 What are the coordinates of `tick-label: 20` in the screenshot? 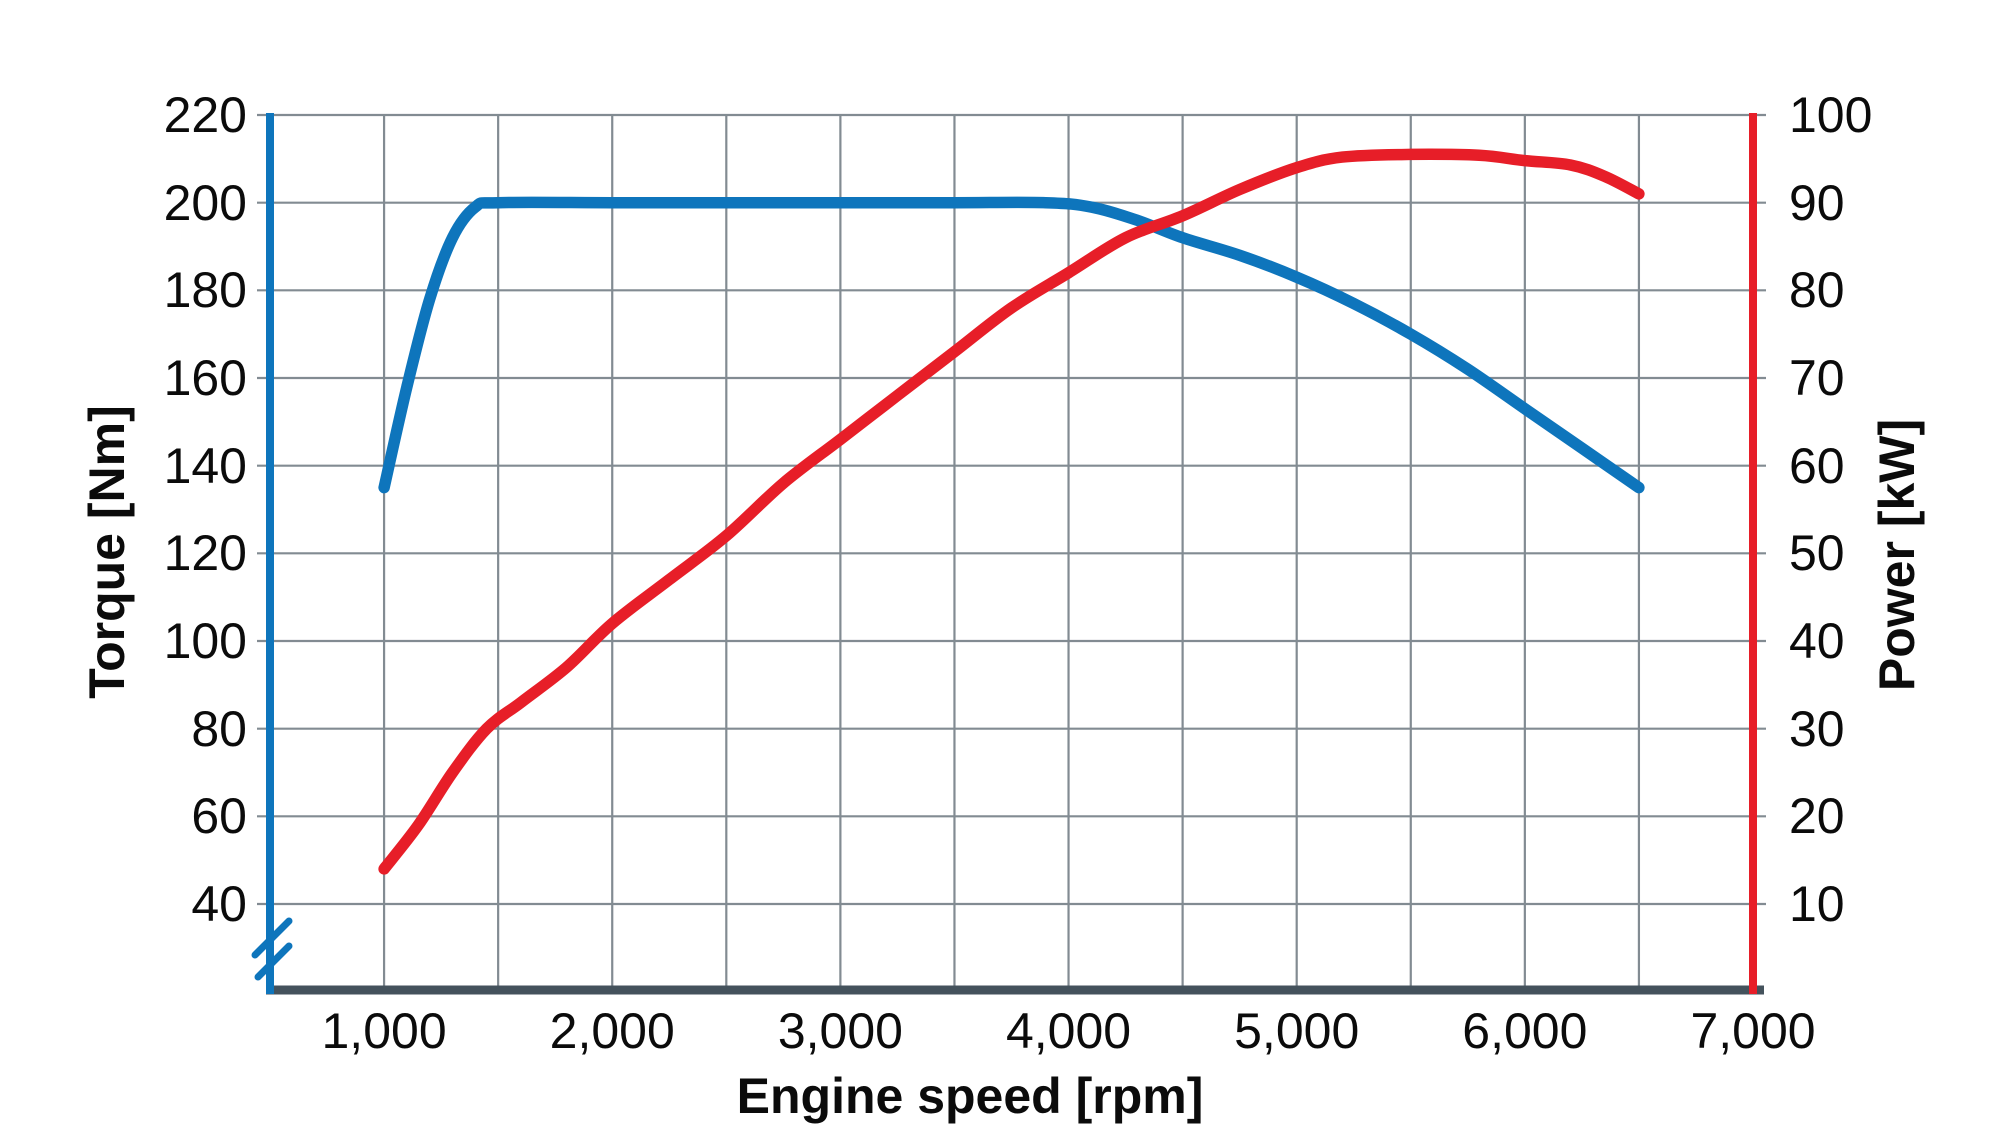 It's located at (1817, 816).